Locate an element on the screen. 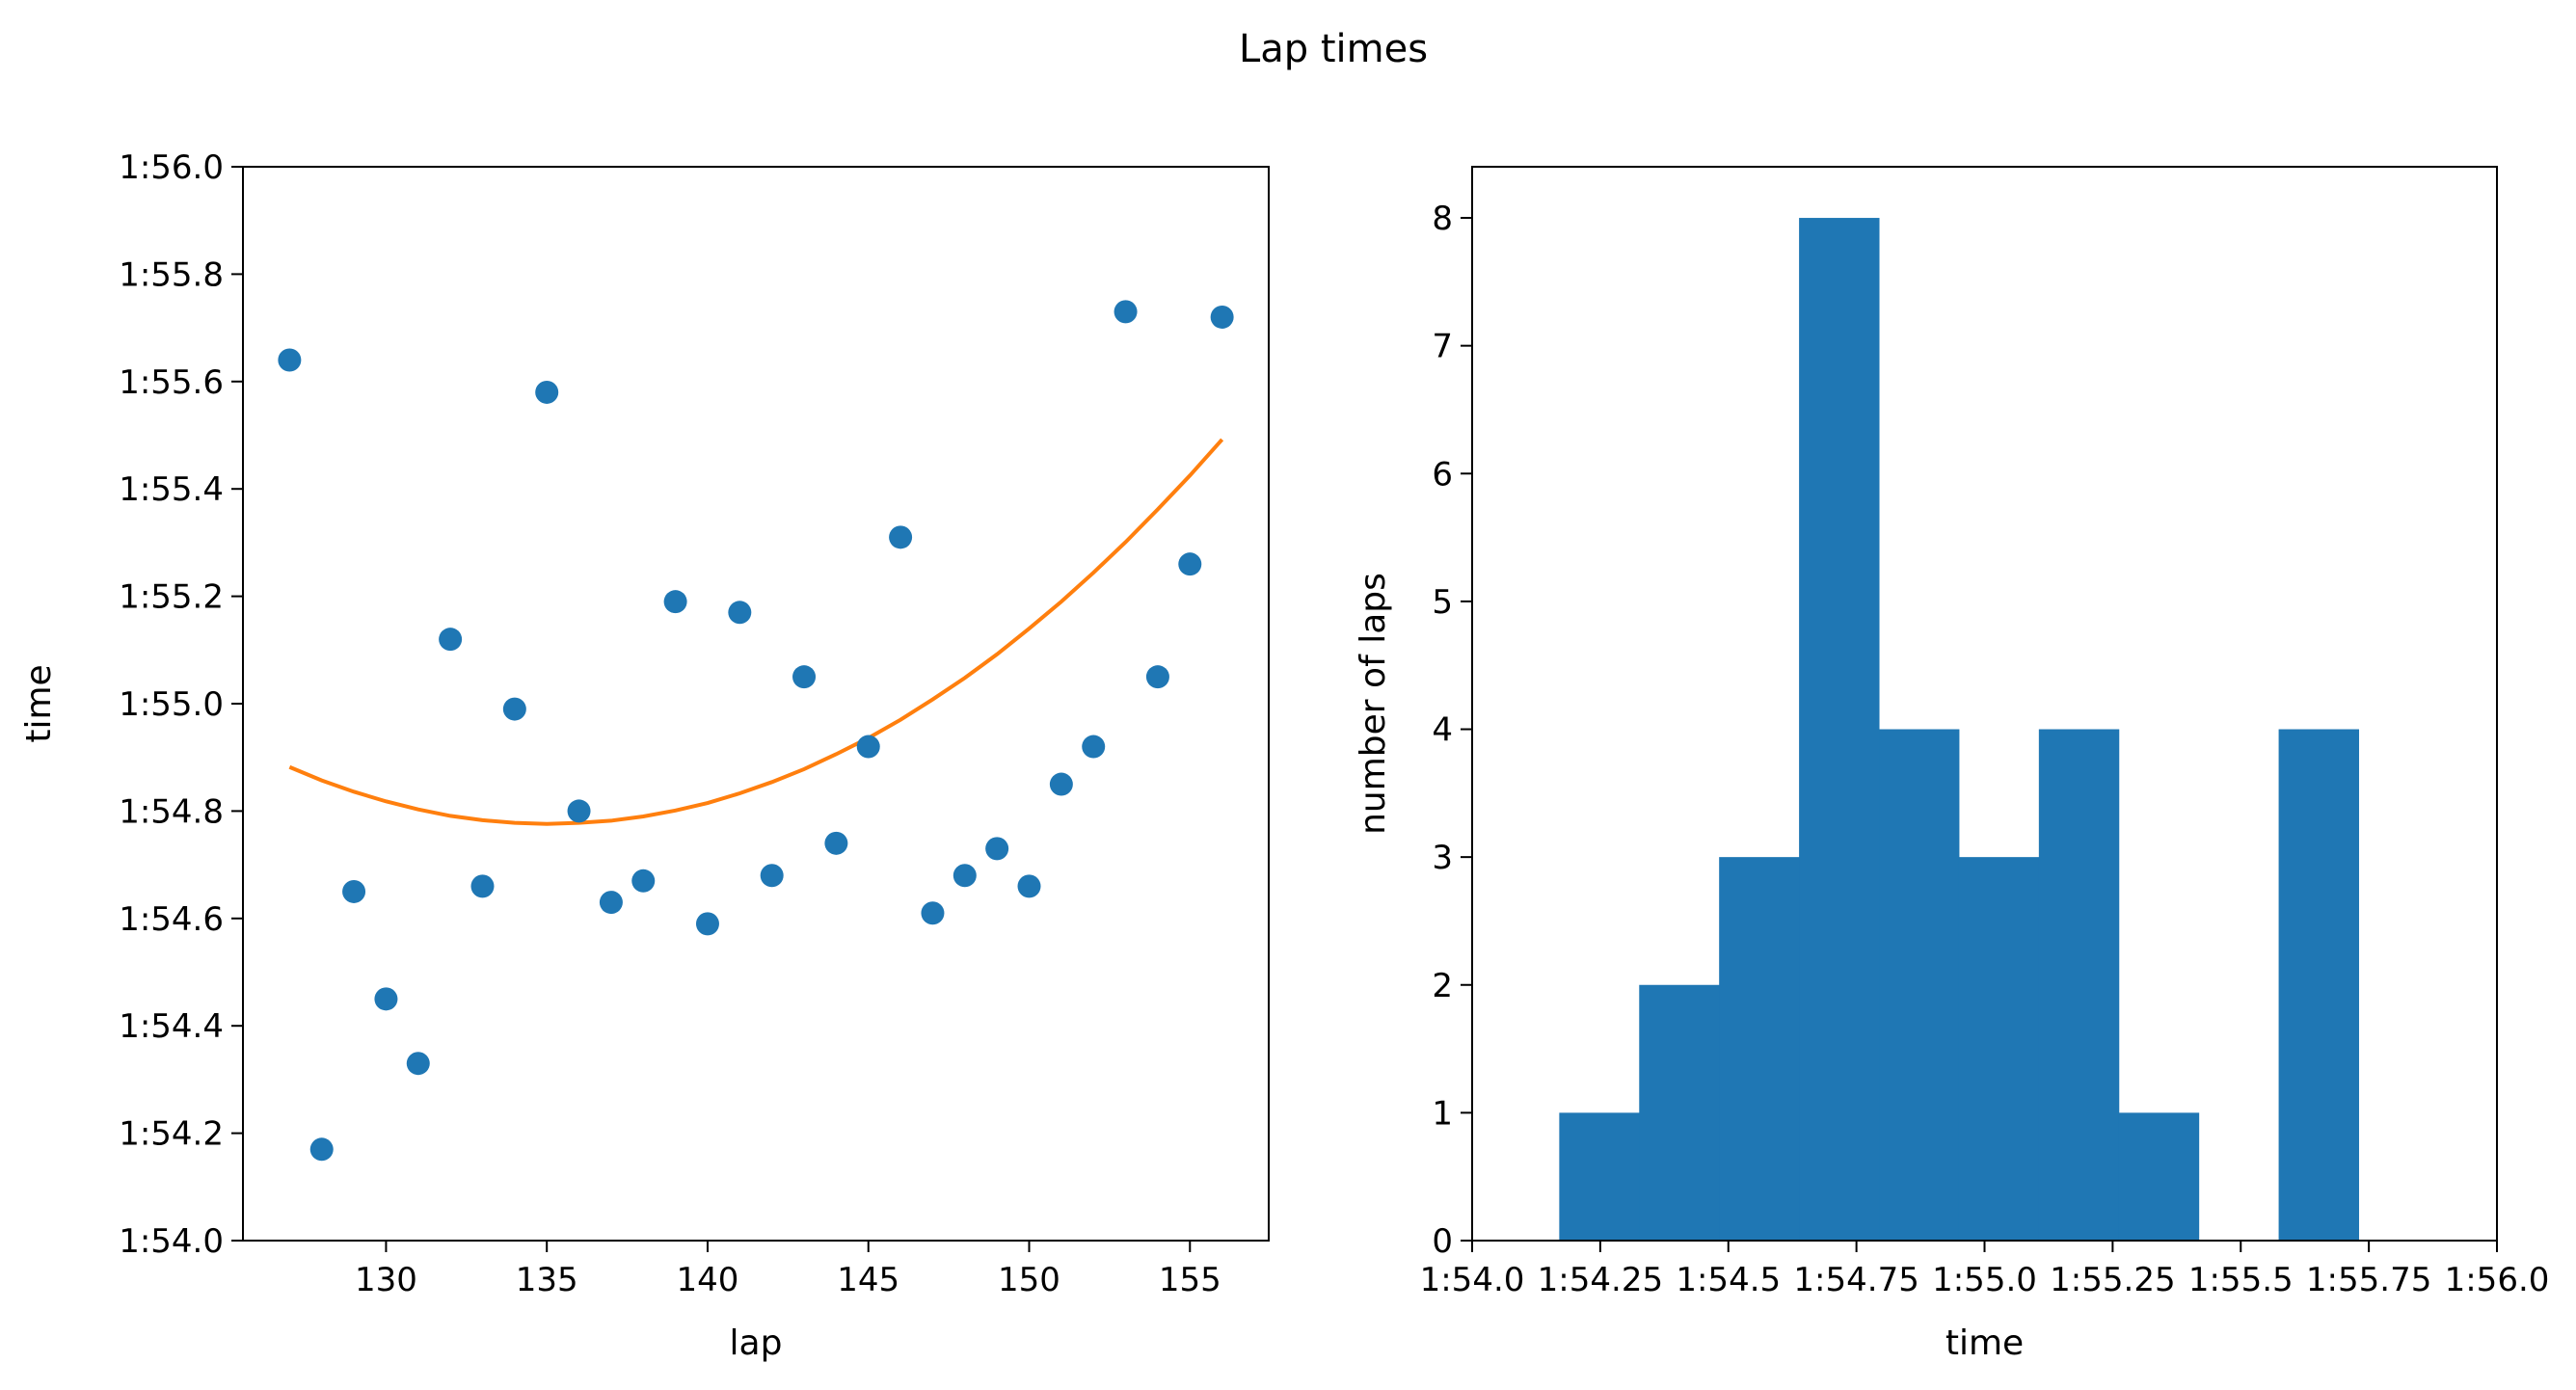 The width and height of the screenshot is (2576, 1390). x-tick-label: 1:55.5 is located at coordinates (2241, 1280).